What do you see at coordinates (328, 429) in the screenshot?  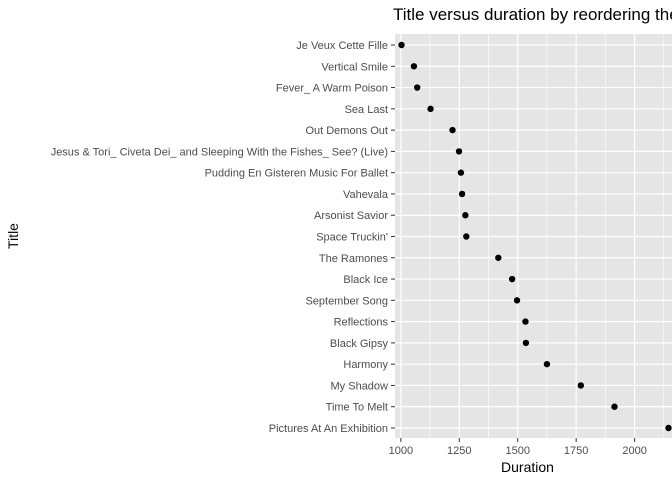 I see `y-tick-label: Pictures At An Exhibition` at bounding box center [328, 429].